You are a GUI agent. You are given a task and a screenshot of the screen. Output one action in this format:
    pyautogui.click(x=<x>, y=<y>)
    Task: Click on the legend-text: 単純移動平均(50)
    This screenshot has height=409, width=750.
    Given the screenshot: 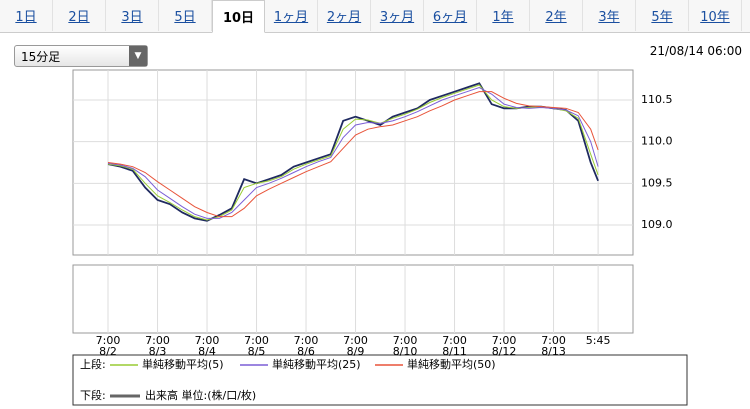 What is the action you would take?
    pyautogui.click(x=451, y=364)
    